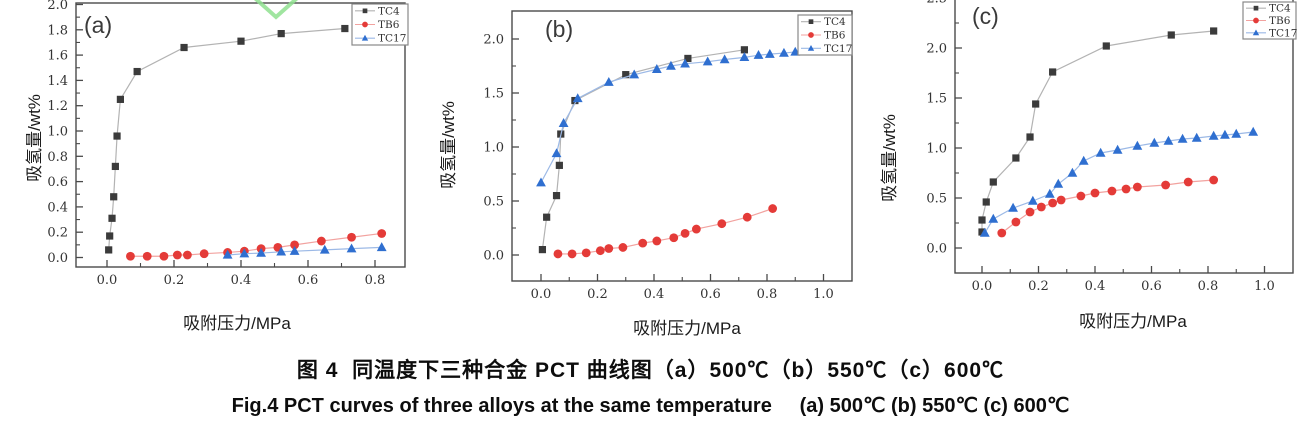 Image resolution: width=1301 pixels, height=444 pixels. Describe the element at coordinates (493, 40) in the screenshot. I see `y-tick-label: 2.0` at that location.